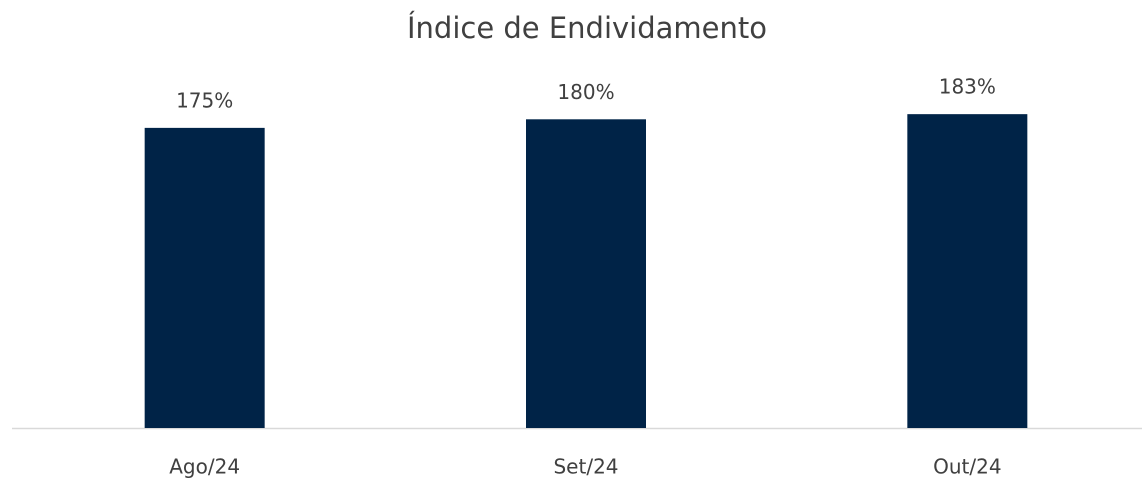  Describe the element at coordinates (204, 467) in the screenshot. I see `x-tick-label: Ago/24` at that location.